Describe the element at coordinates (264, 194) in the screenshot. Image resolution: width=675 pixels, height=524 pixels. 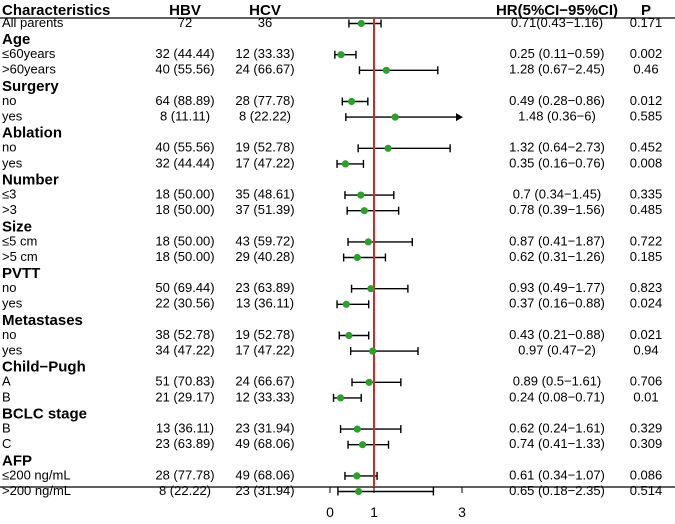
I see `hcv-cell: 35 (48.61)` at that location.